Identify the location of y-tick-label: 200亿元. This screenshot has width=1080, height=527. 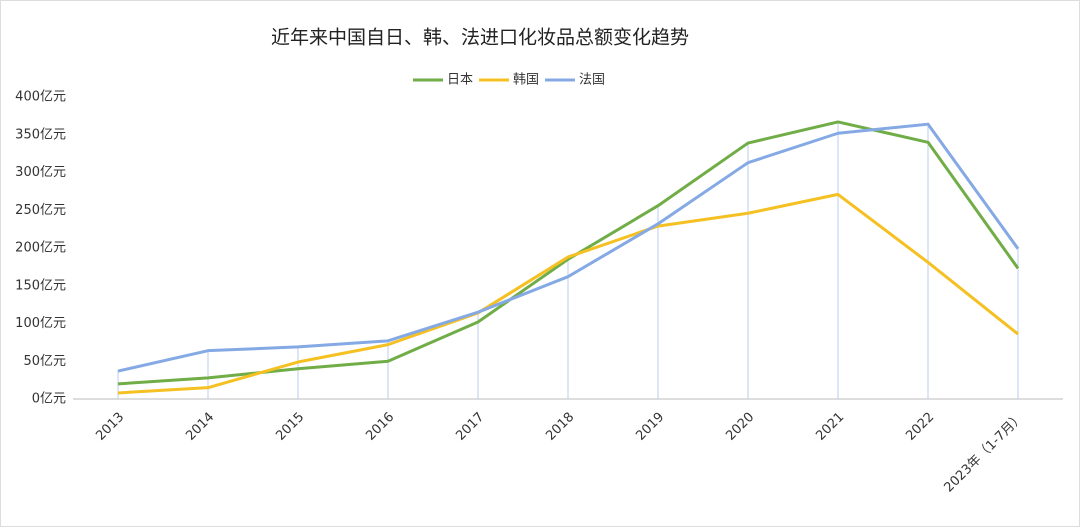
(40, 248).